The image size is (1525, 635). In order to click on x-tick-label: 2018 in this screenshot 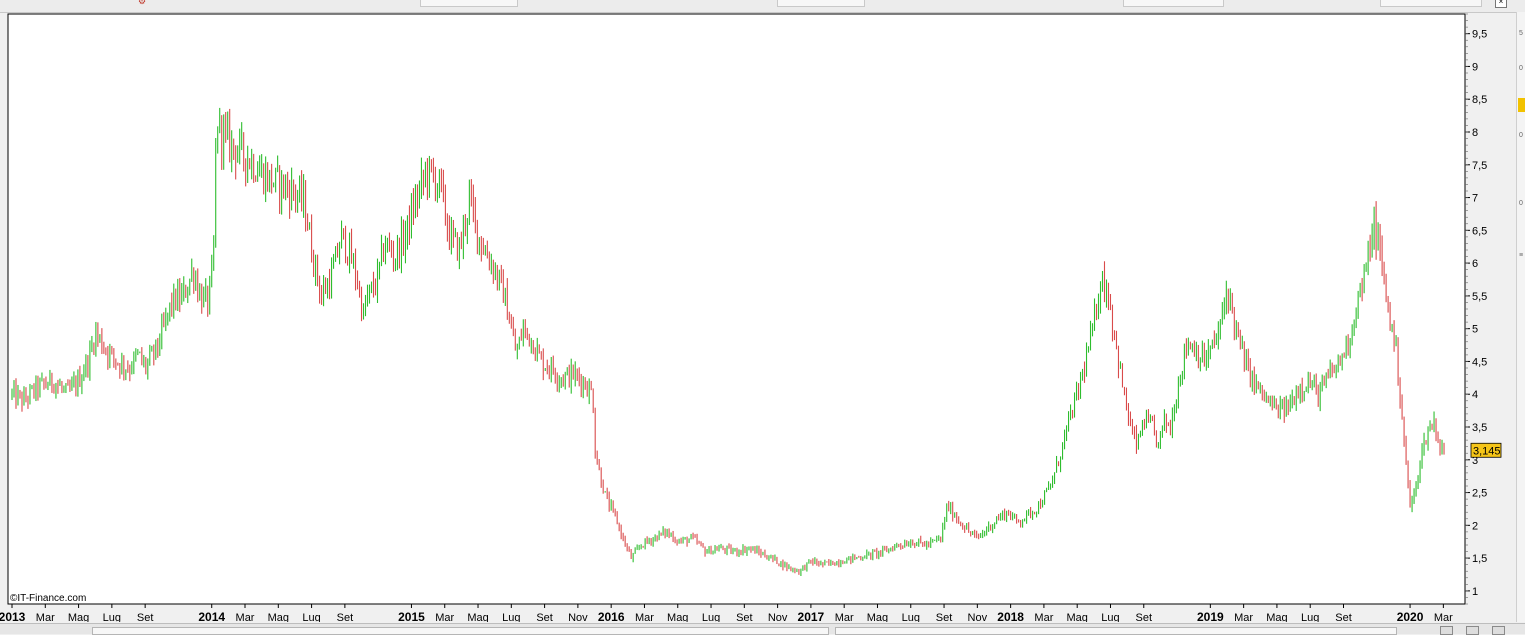, I will do `click(1010, 616)`.